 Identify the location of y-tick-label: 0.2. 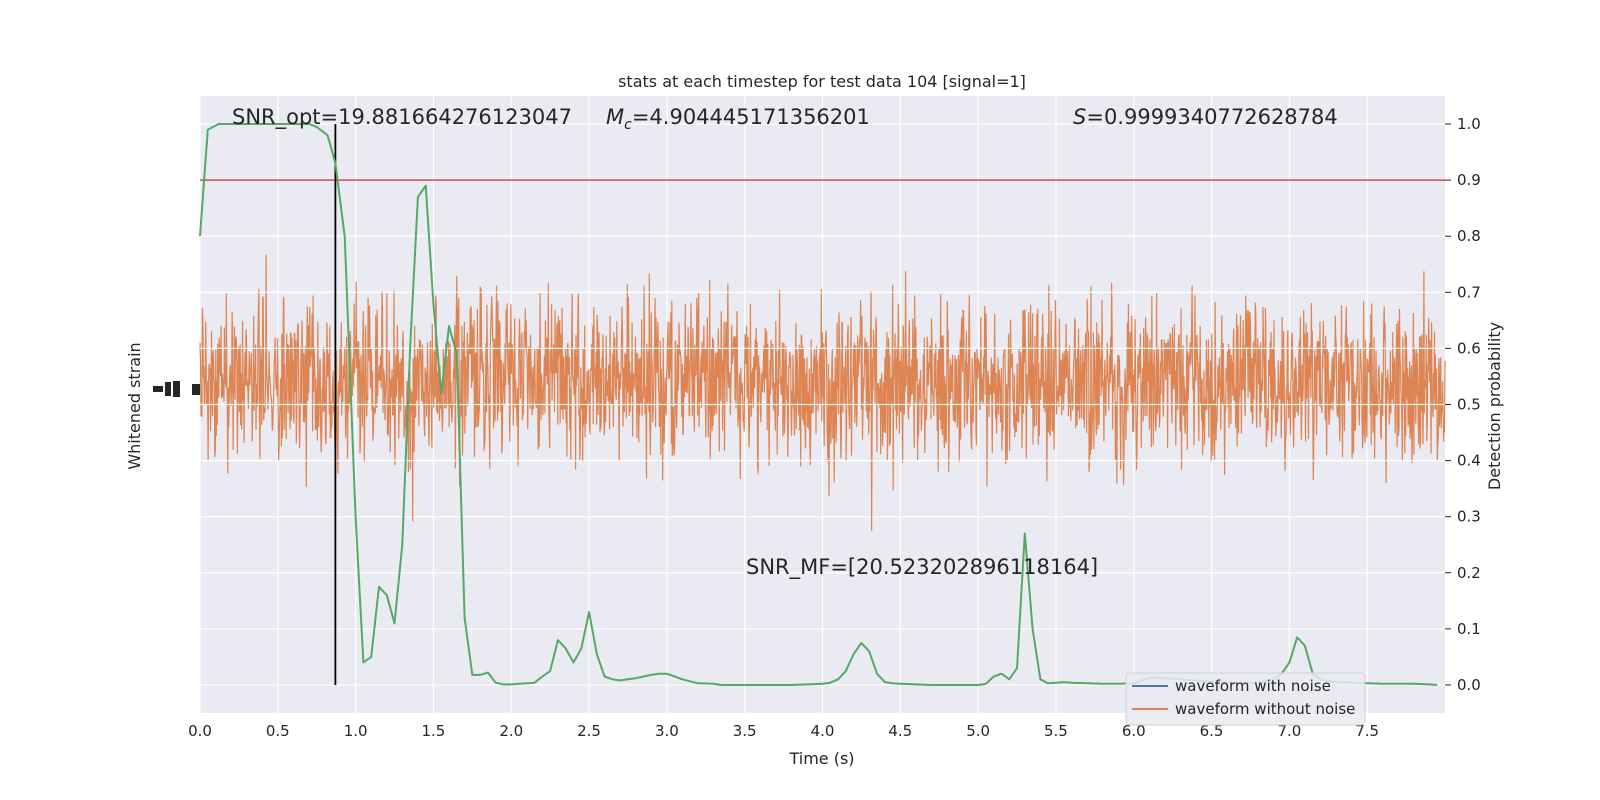
(1469, 573).